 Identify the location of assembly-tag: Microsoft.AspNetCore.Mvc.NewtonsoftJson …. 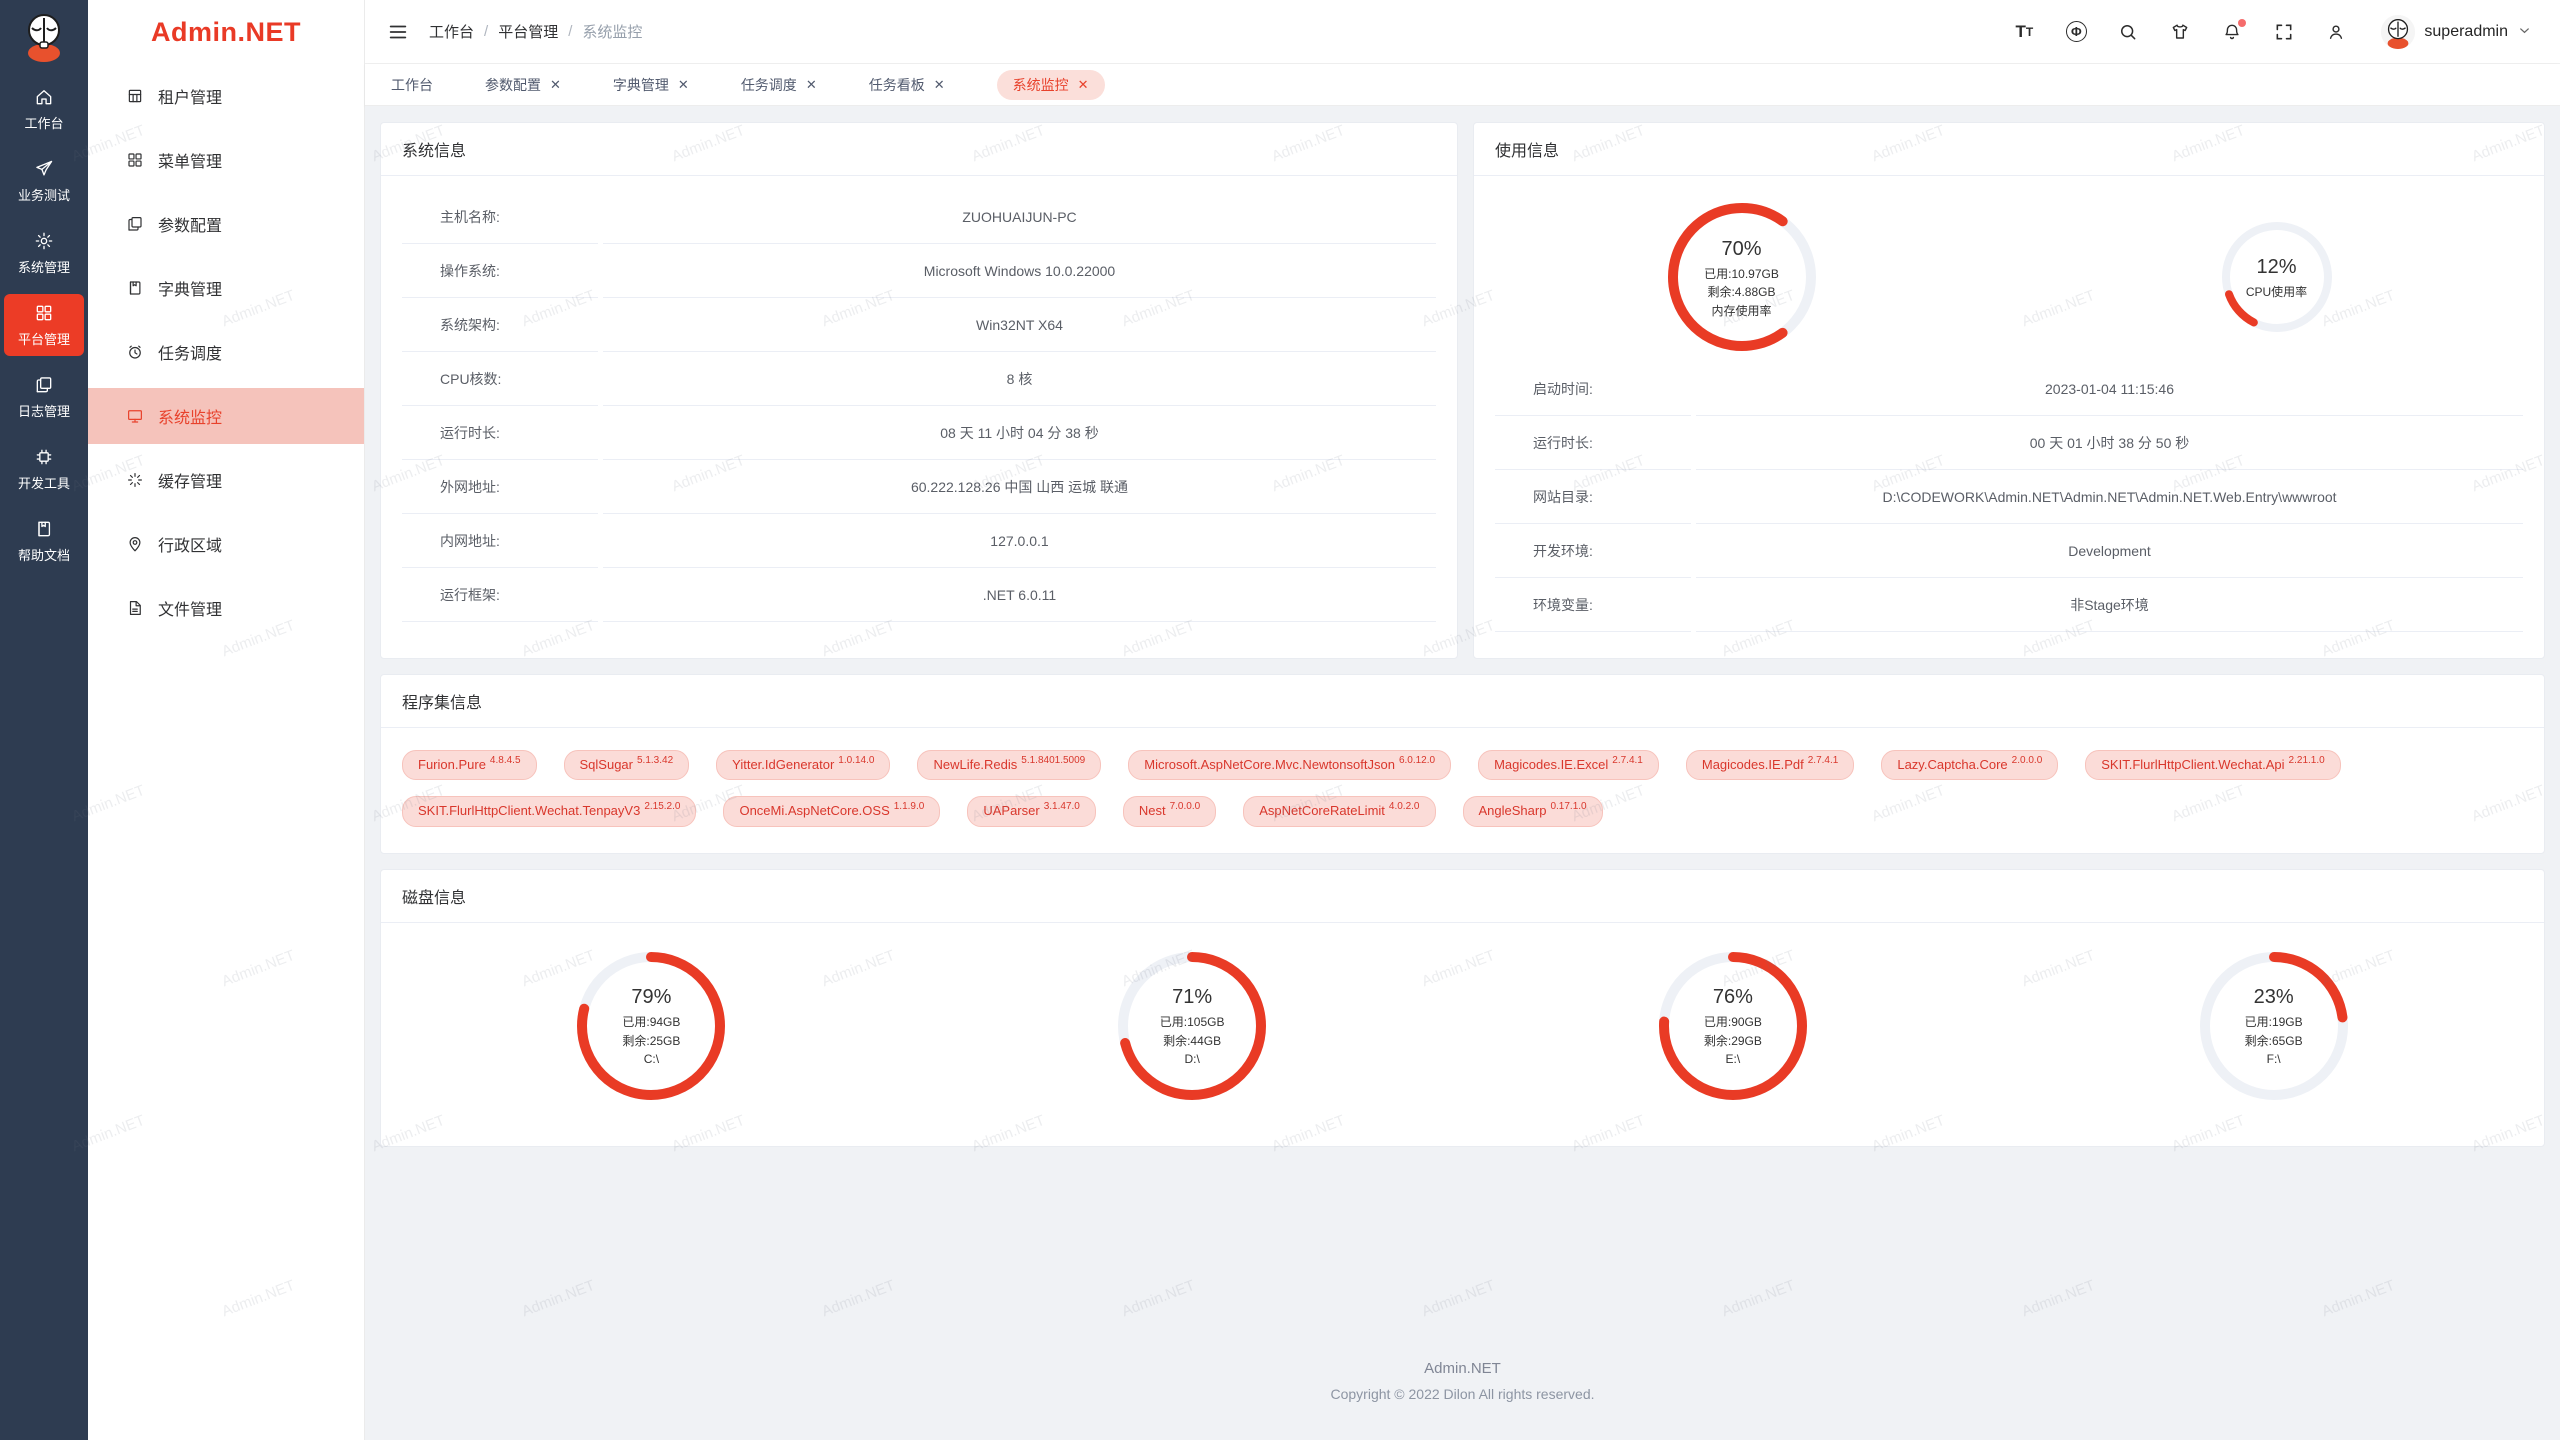
(1290, 765).